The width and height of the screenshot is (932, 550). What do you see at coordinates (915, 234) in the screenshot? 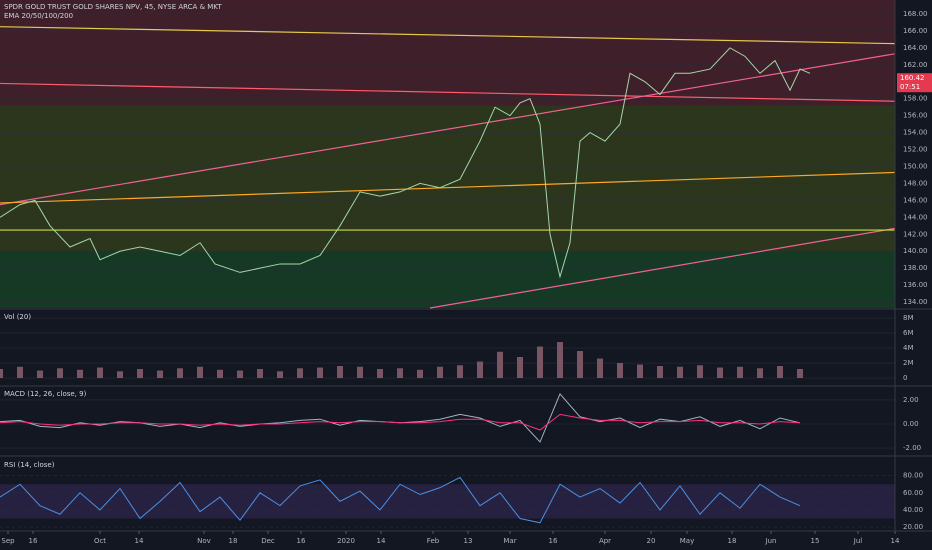
I see `y-tick-label: 142.00` at bounding box center [915, 234].